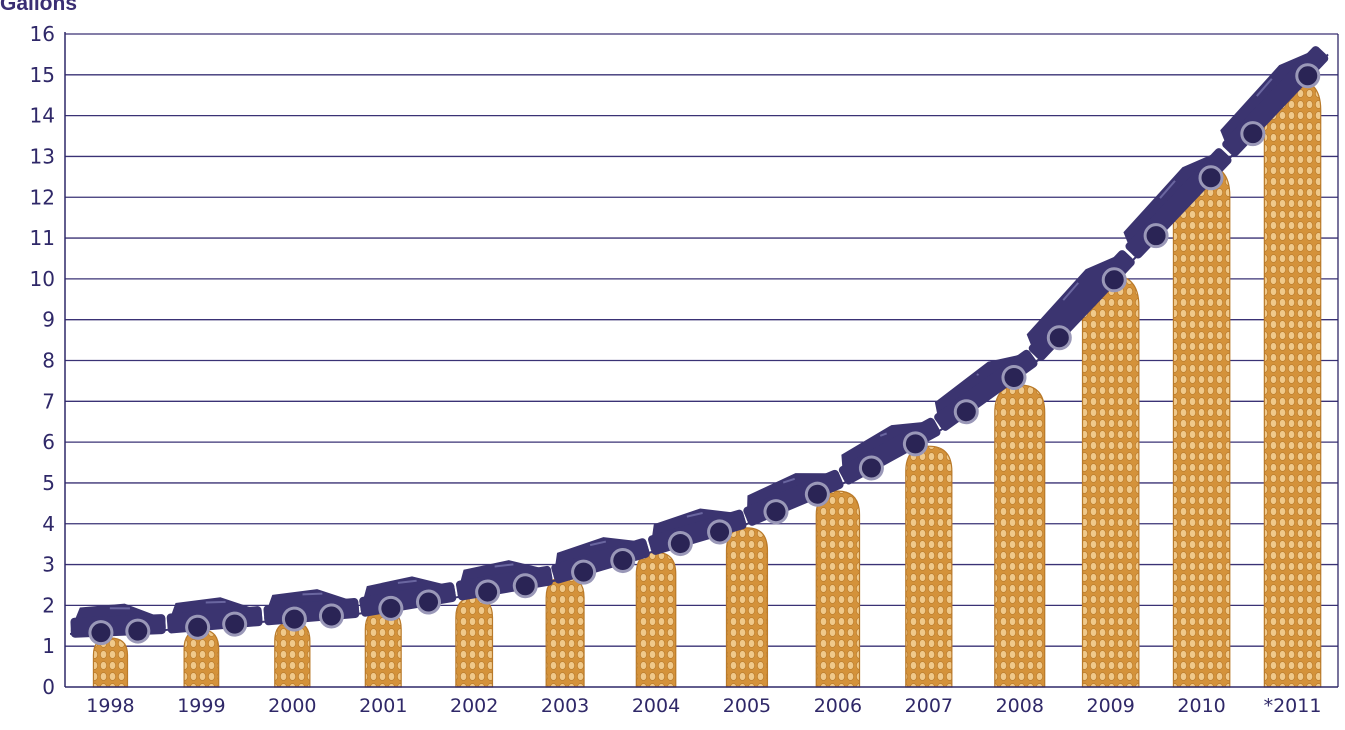  Describe the element at coordinates (48, 605) in the screenshot. I see `y-tick-label: 2` at that location.